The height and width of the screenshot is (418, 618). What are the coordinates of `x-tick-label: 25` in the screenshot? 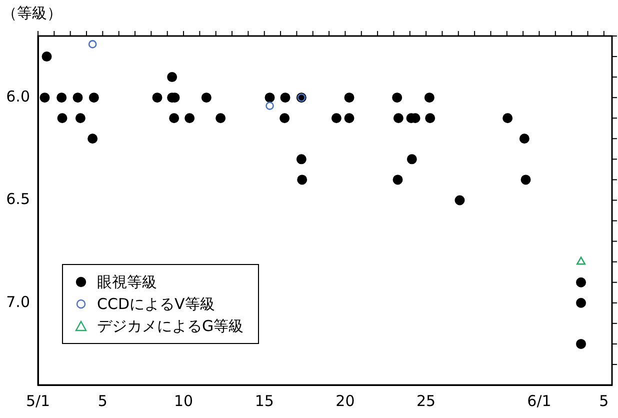 It's located at (426, 401).